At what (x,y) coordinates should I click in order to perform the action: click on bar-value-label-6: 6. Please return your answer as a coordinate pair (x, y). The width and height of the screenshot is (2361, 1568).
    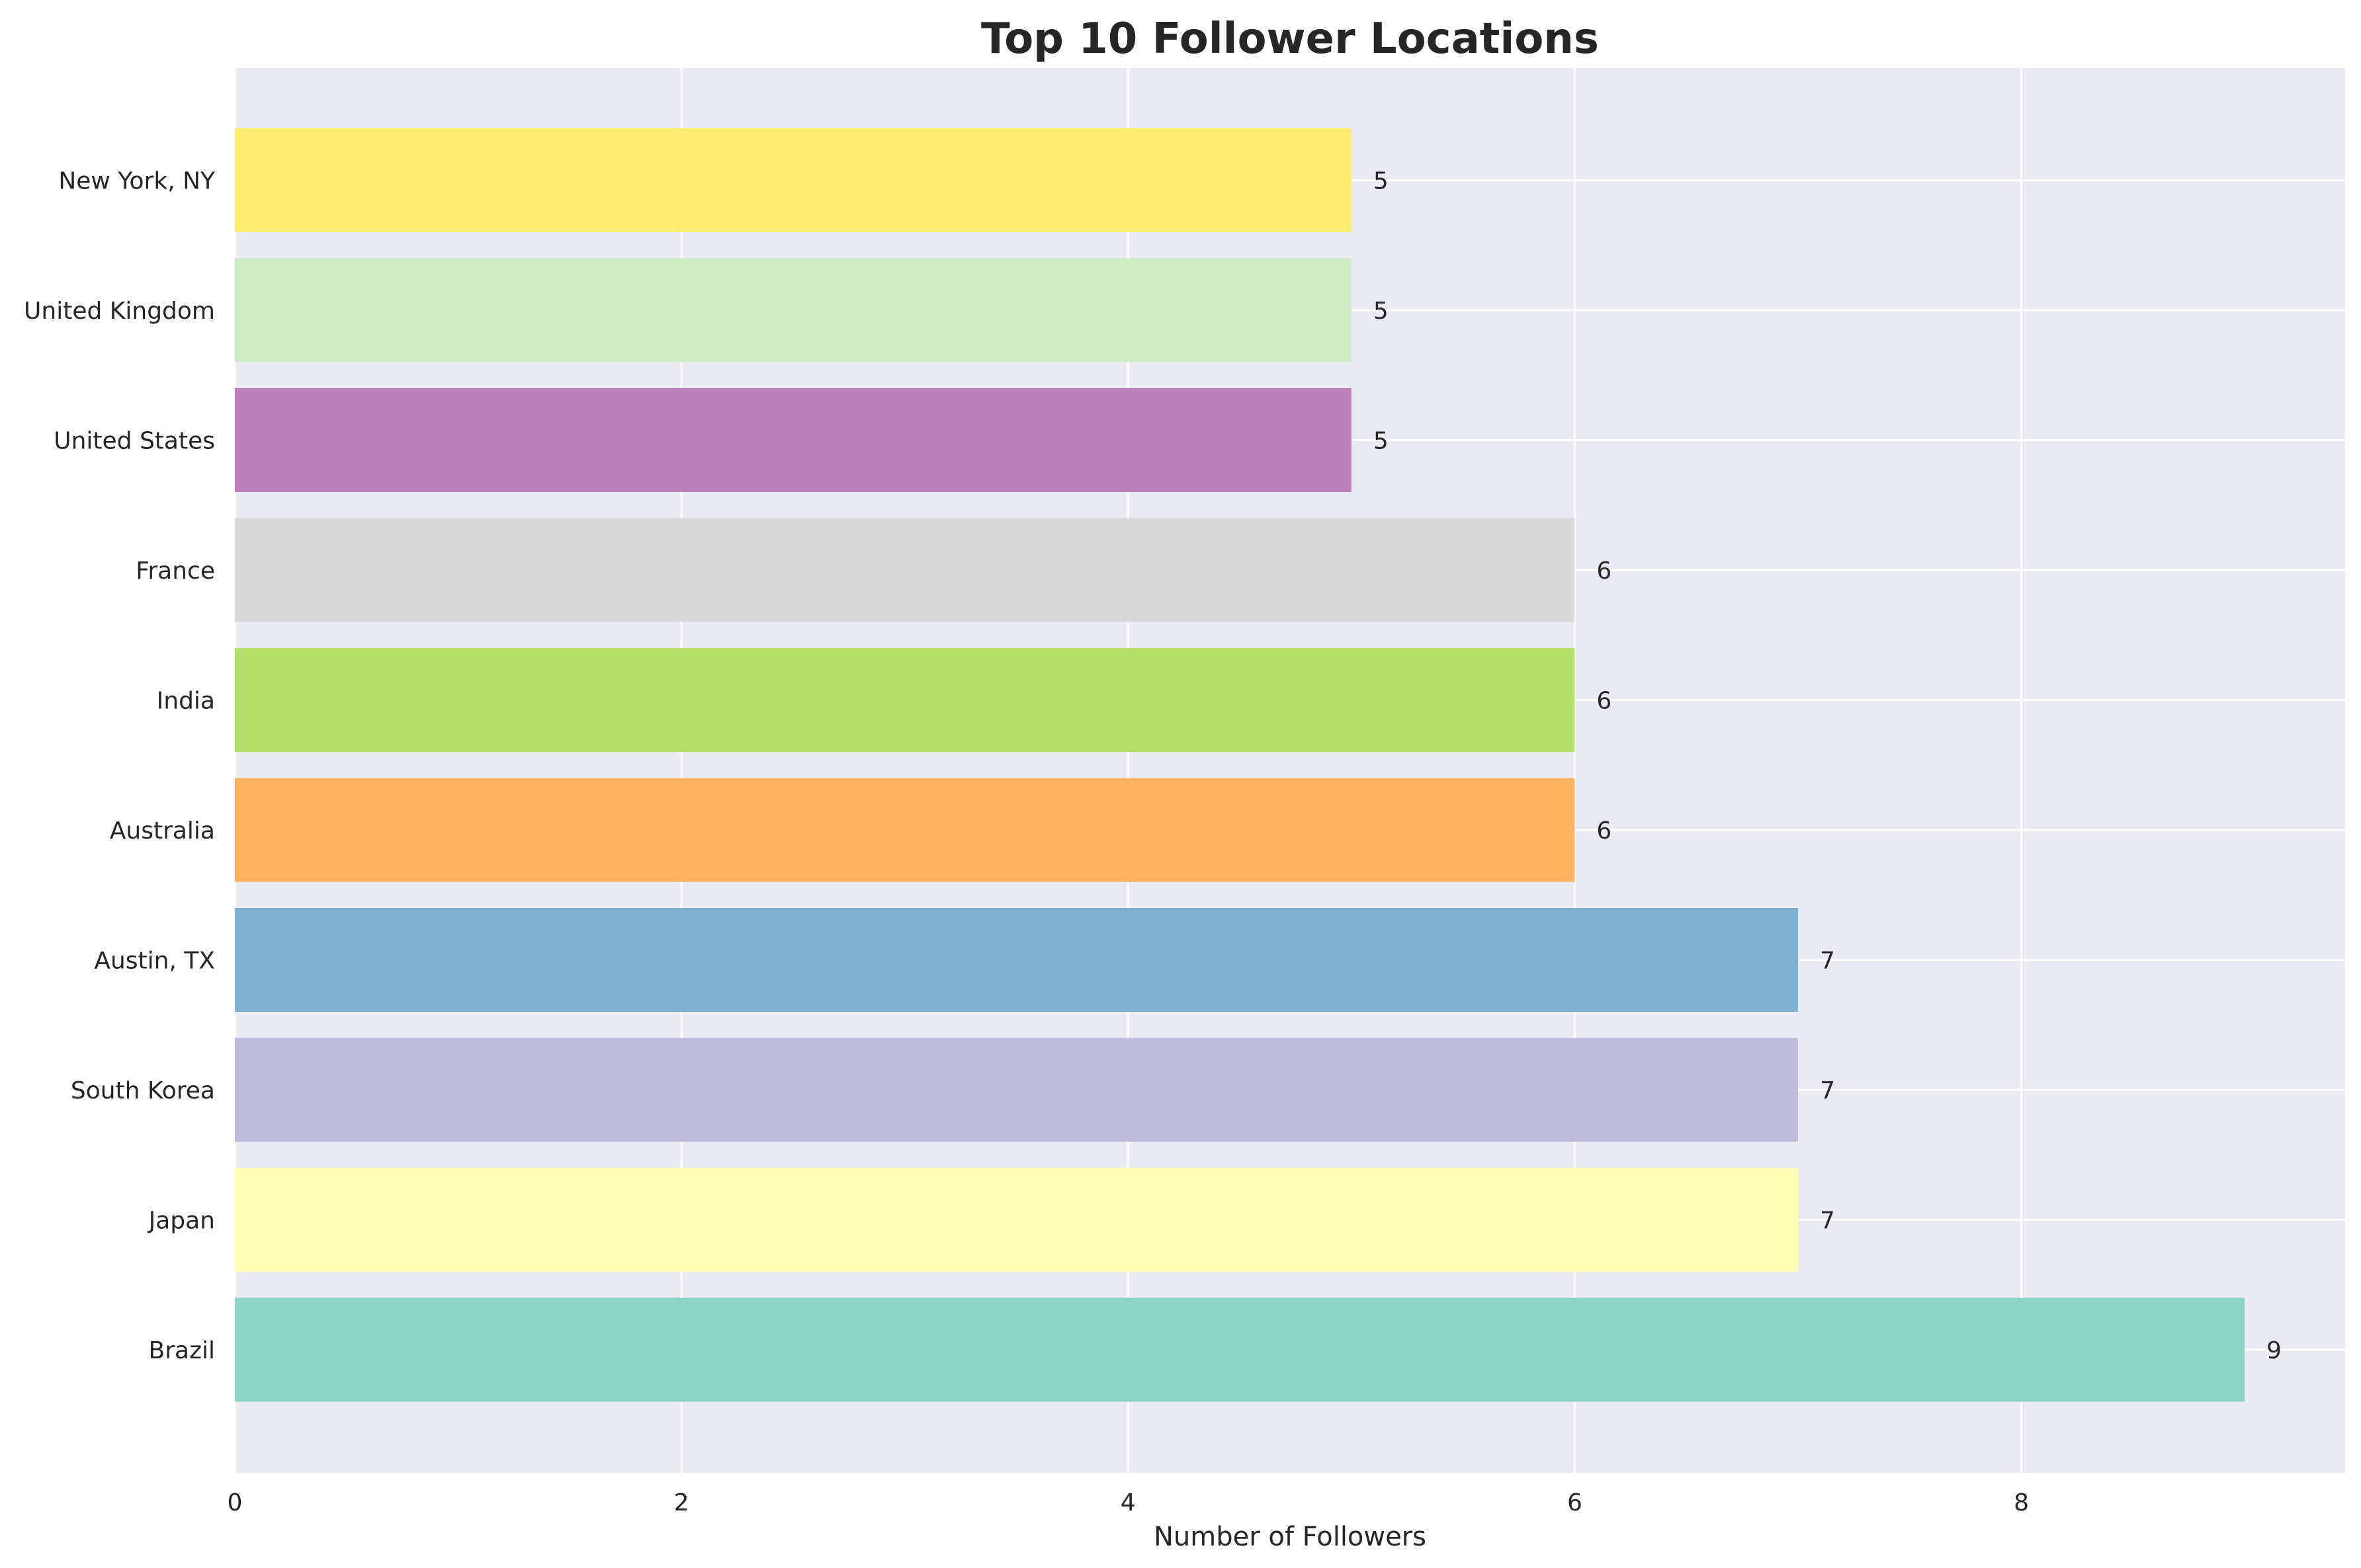
    Looking at the image, I should click on (1603, 571).